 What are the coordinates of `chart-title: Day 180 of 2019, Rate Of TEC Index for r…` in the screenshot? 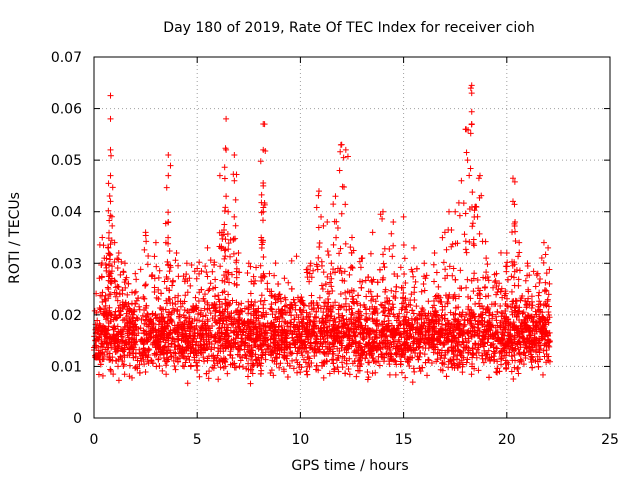 It's located at (348, 28).